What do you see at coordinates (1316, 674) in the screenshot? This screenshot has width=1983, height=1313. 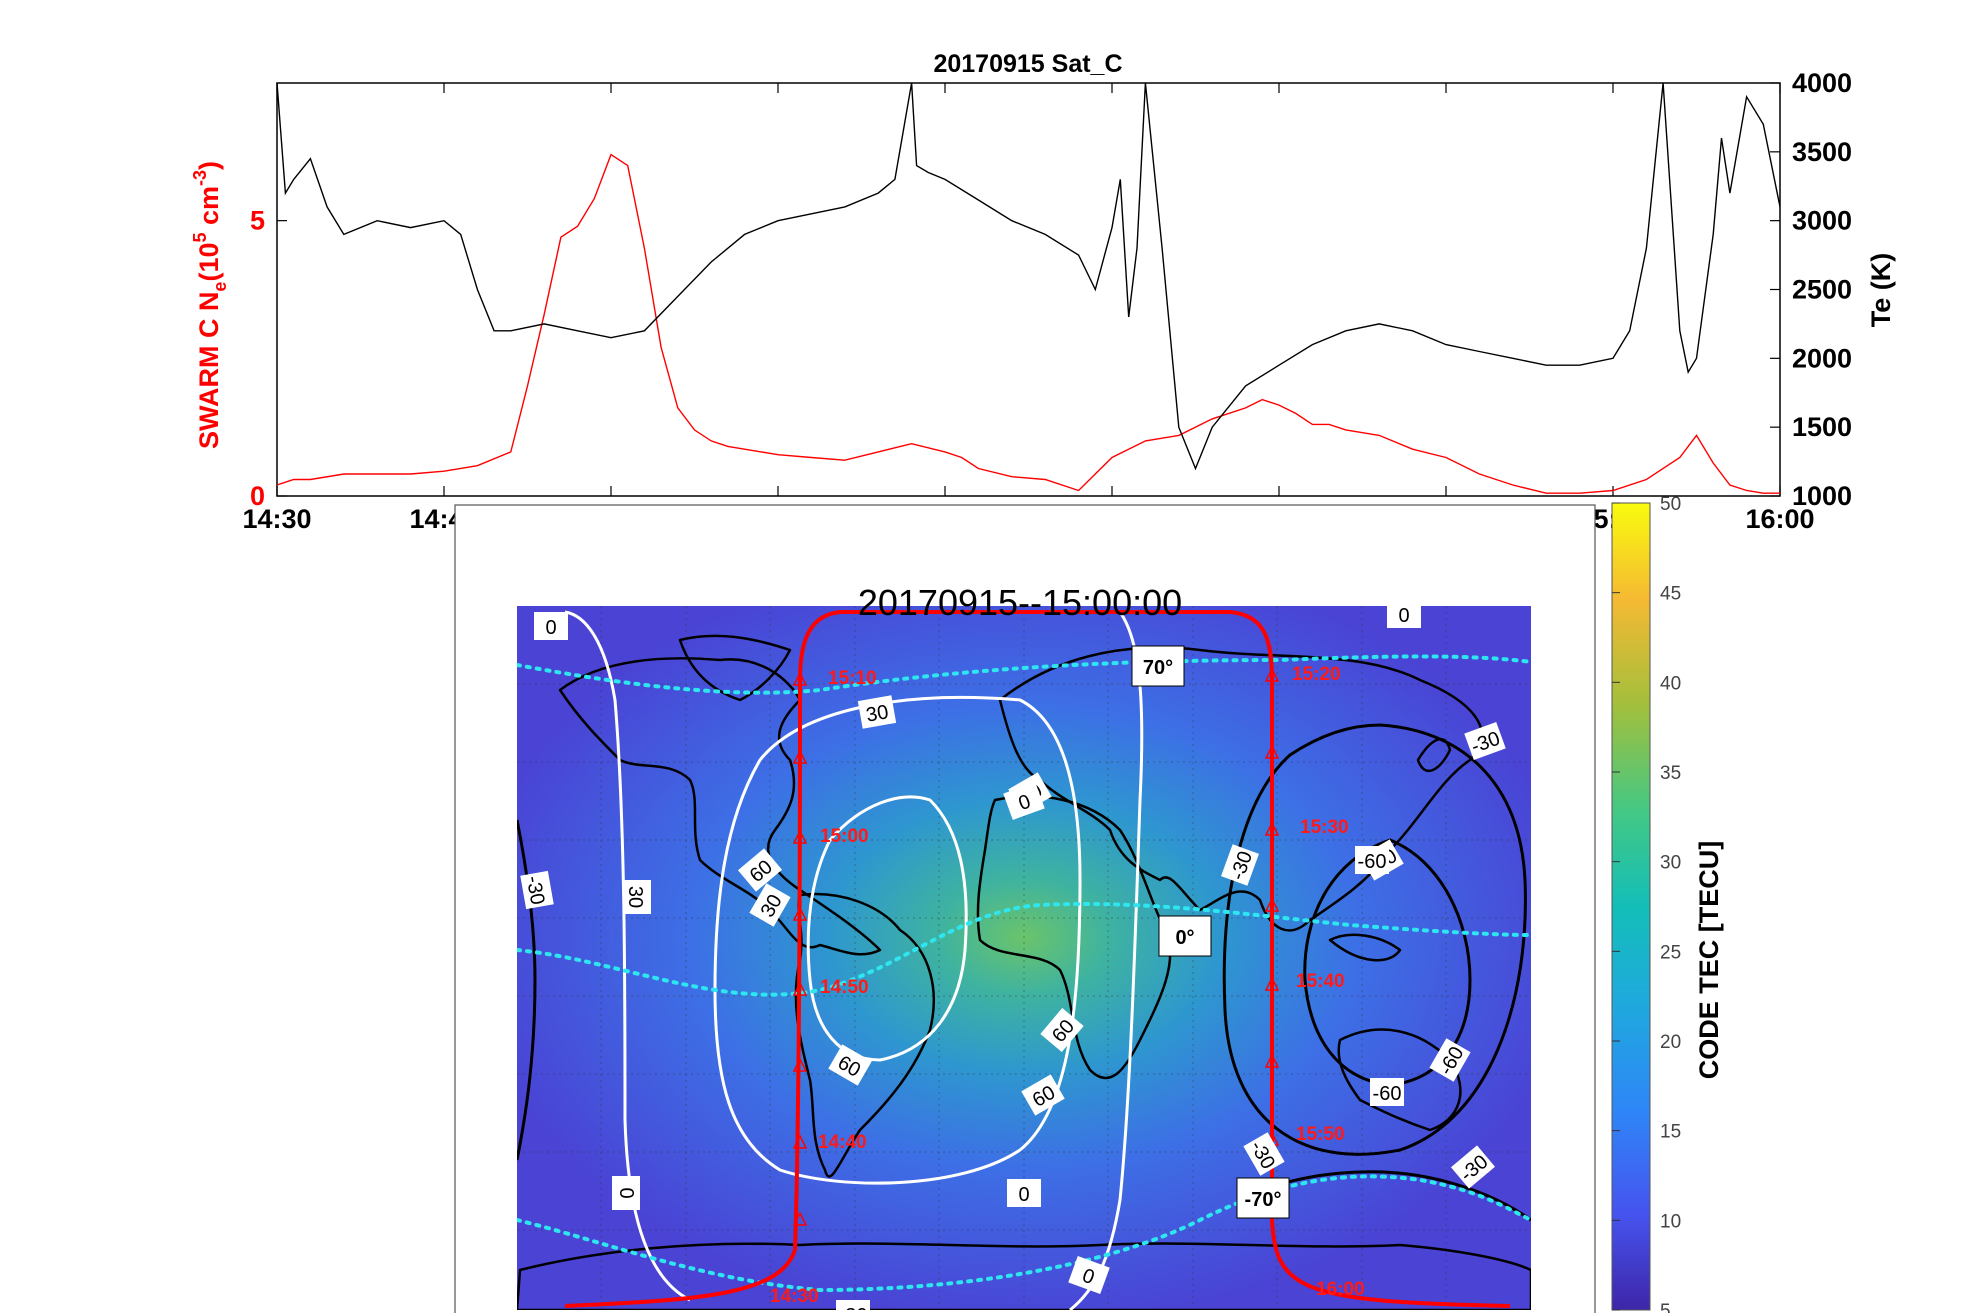 I see `track-time-label: 15:20` at bounding box center [1316, 674].